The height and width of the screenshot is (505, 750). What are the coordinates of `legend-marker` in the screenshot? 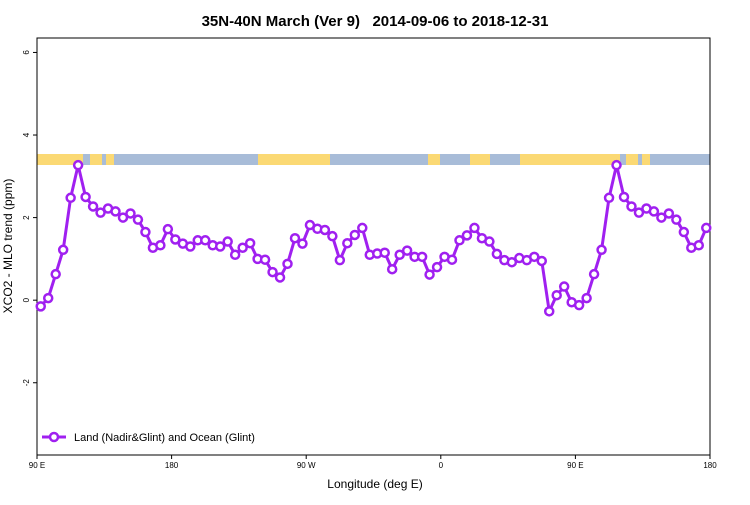 It's located at (54, 437).